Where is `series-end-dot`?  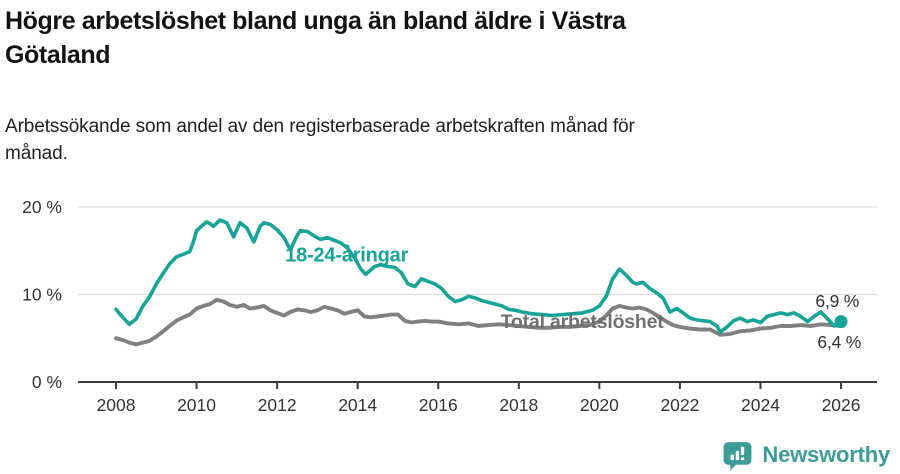
series-end-dot is located at coordinates (841, 322).